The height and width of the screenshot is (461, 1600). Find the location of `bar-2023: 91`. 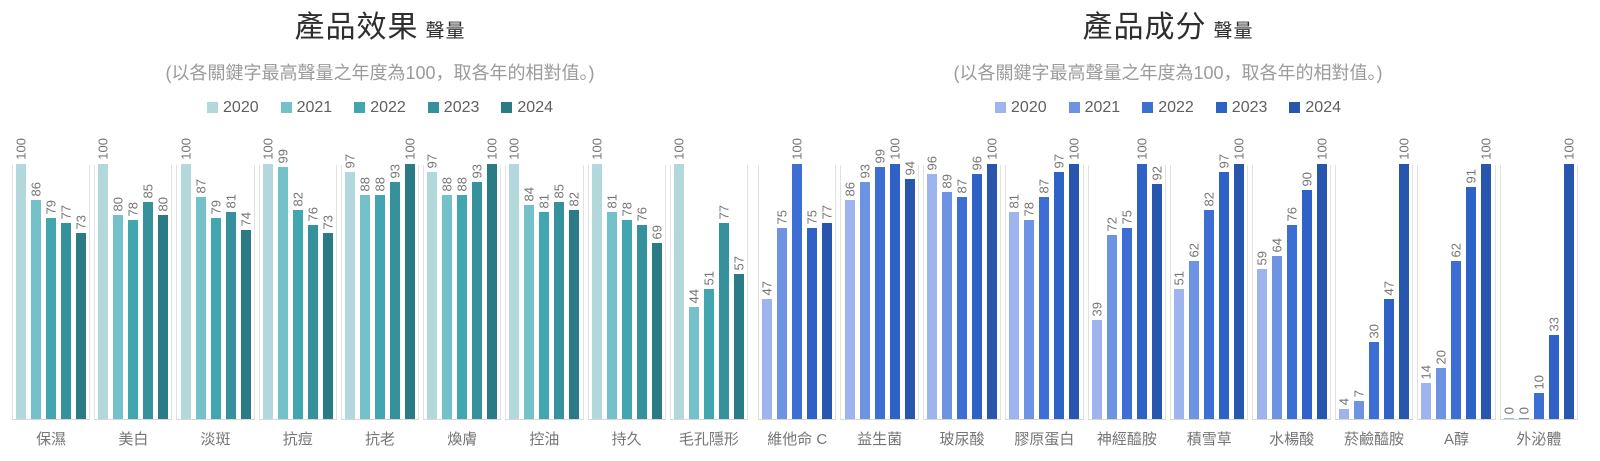

bar-2023: 91 is located at coordinates (1471, 294).